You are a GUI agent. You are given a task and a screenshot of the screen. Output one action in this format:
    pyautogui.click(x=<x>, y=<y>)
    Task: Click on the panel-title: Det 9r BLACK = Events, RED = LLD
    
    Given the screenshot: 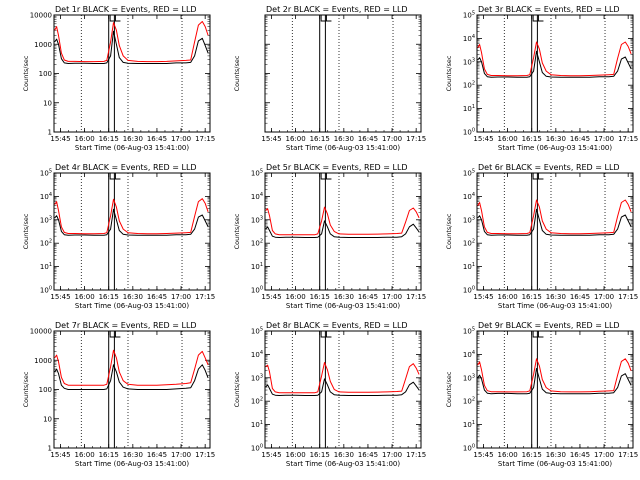 What is the action you would take?
    pyautogui.click(x=549, y=325)
    